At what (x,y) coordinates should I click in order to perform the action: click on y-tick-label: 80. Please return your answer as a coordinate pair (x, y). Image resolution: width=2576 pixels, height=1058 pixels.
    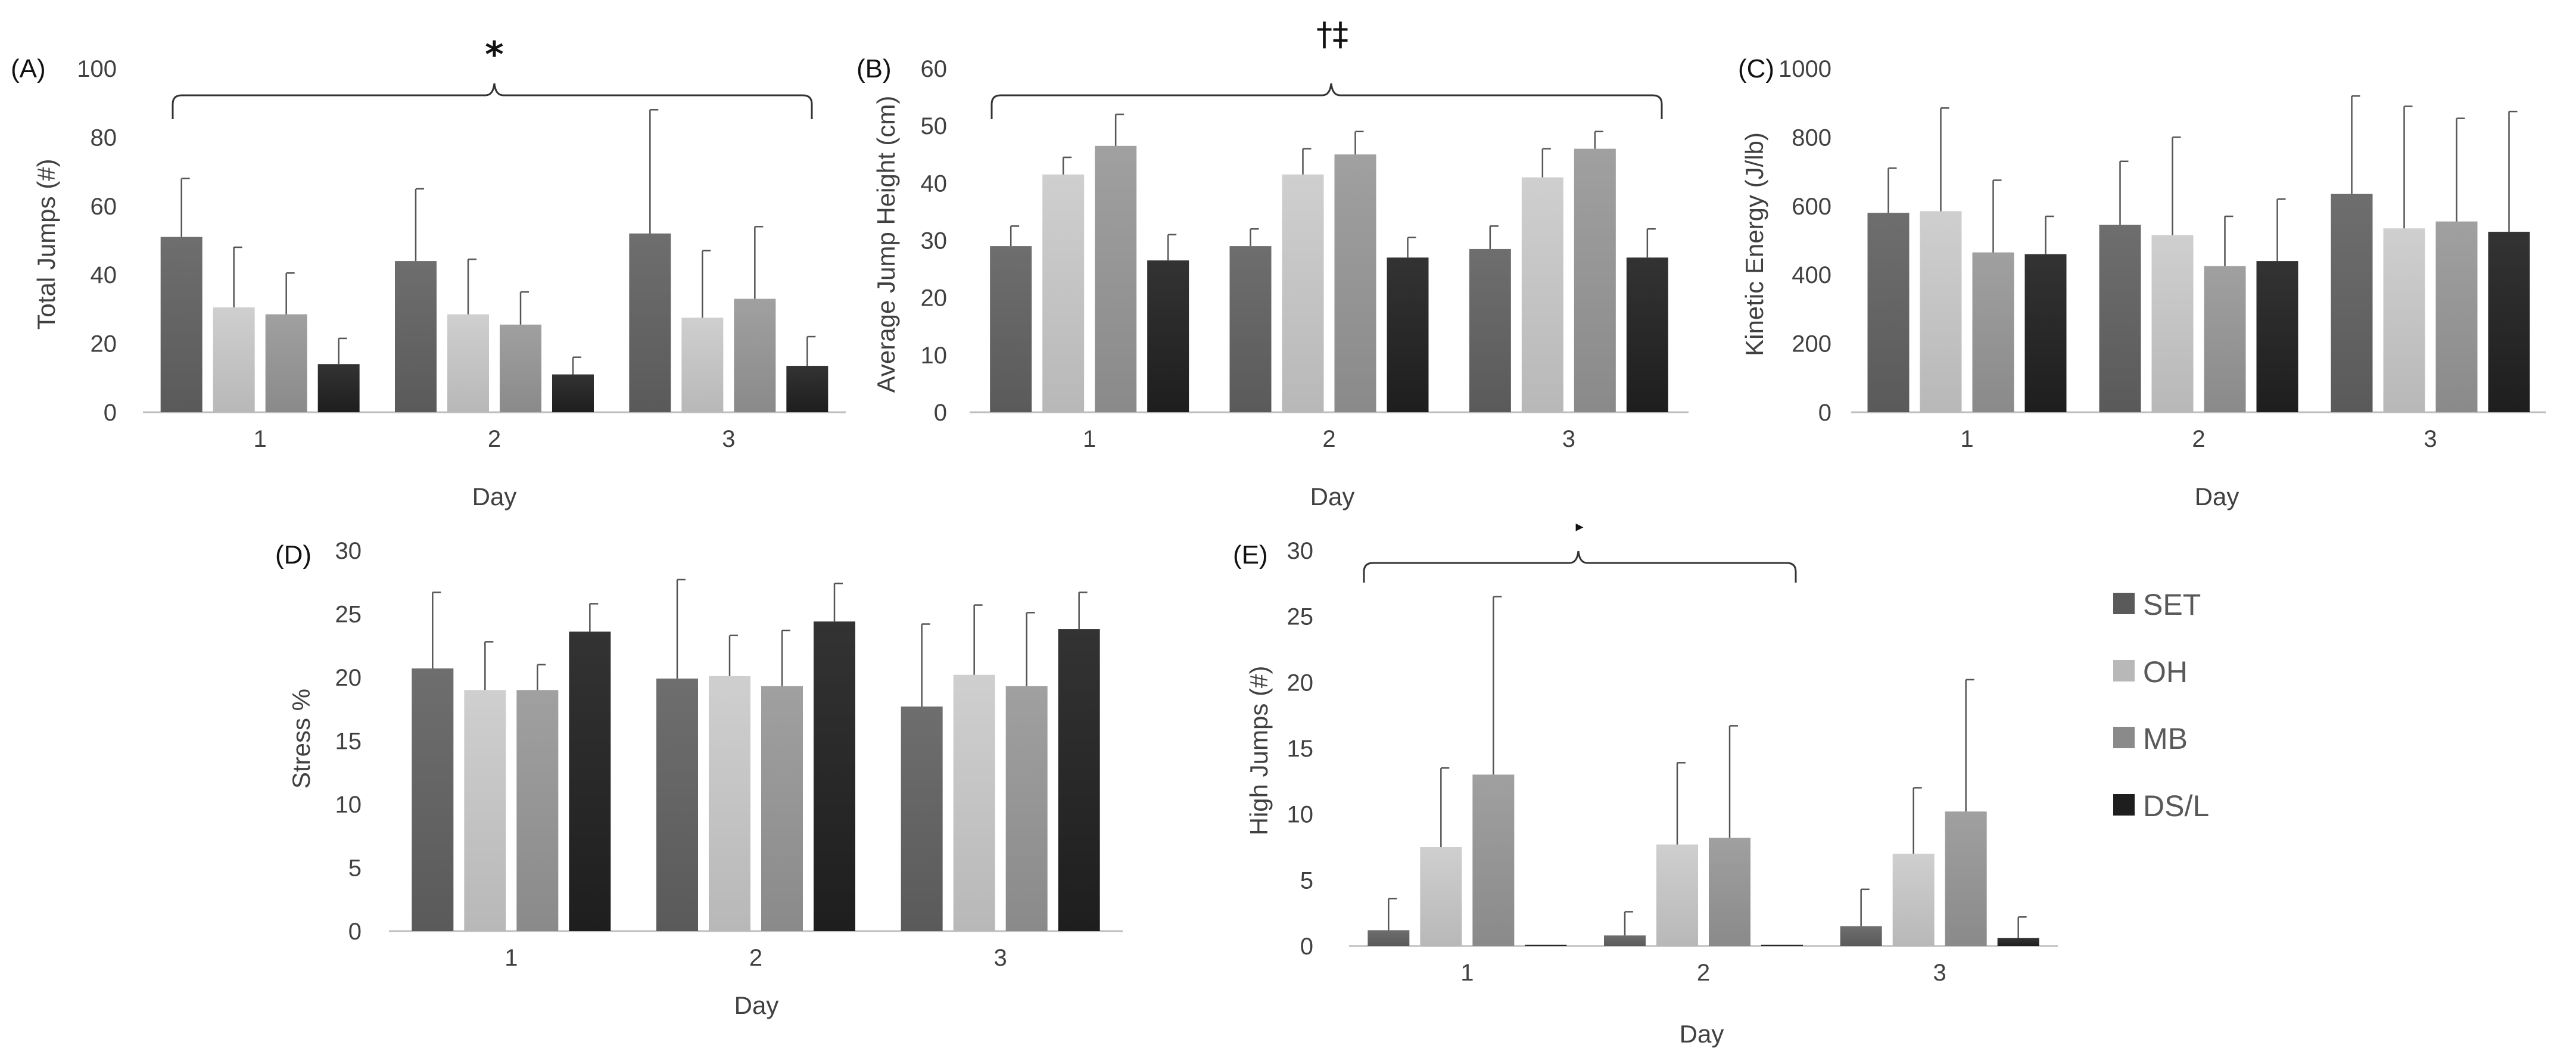
    Looking at the image, I should click on (104, 138).